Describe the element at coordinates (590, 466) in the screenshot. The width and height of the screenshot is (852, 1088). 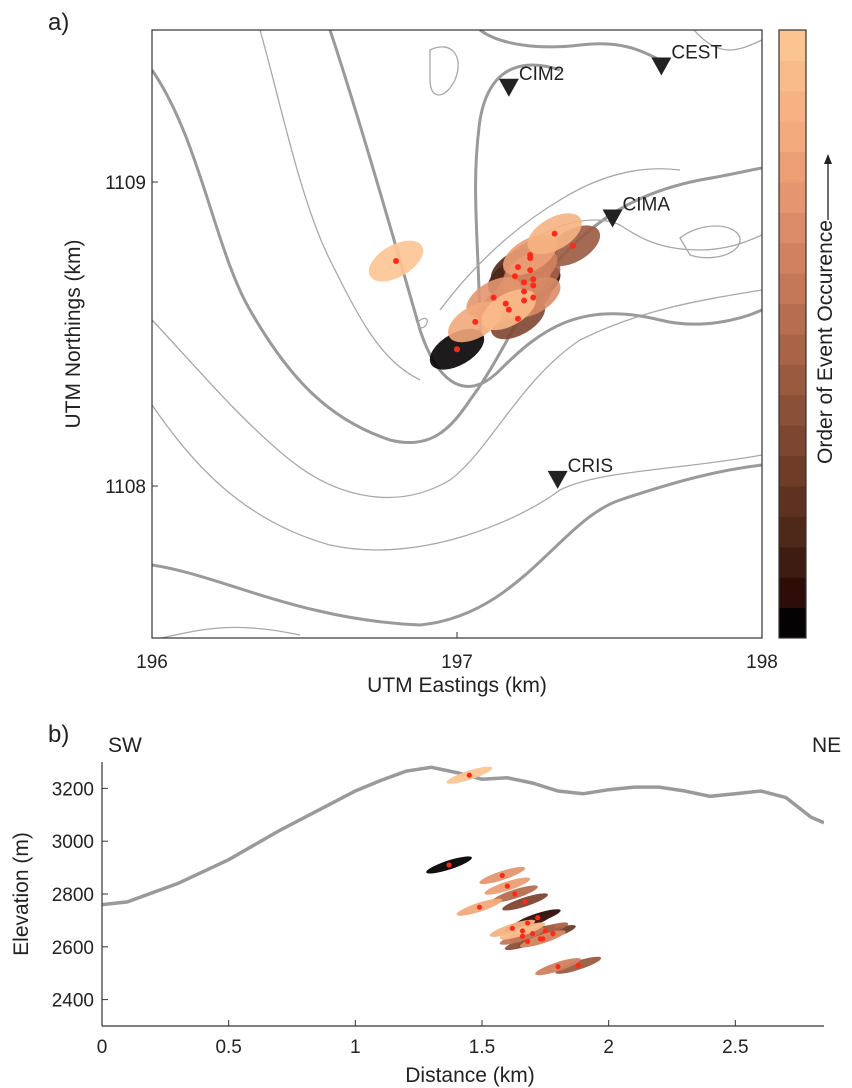
I see `station-label: CRIS` at that location.